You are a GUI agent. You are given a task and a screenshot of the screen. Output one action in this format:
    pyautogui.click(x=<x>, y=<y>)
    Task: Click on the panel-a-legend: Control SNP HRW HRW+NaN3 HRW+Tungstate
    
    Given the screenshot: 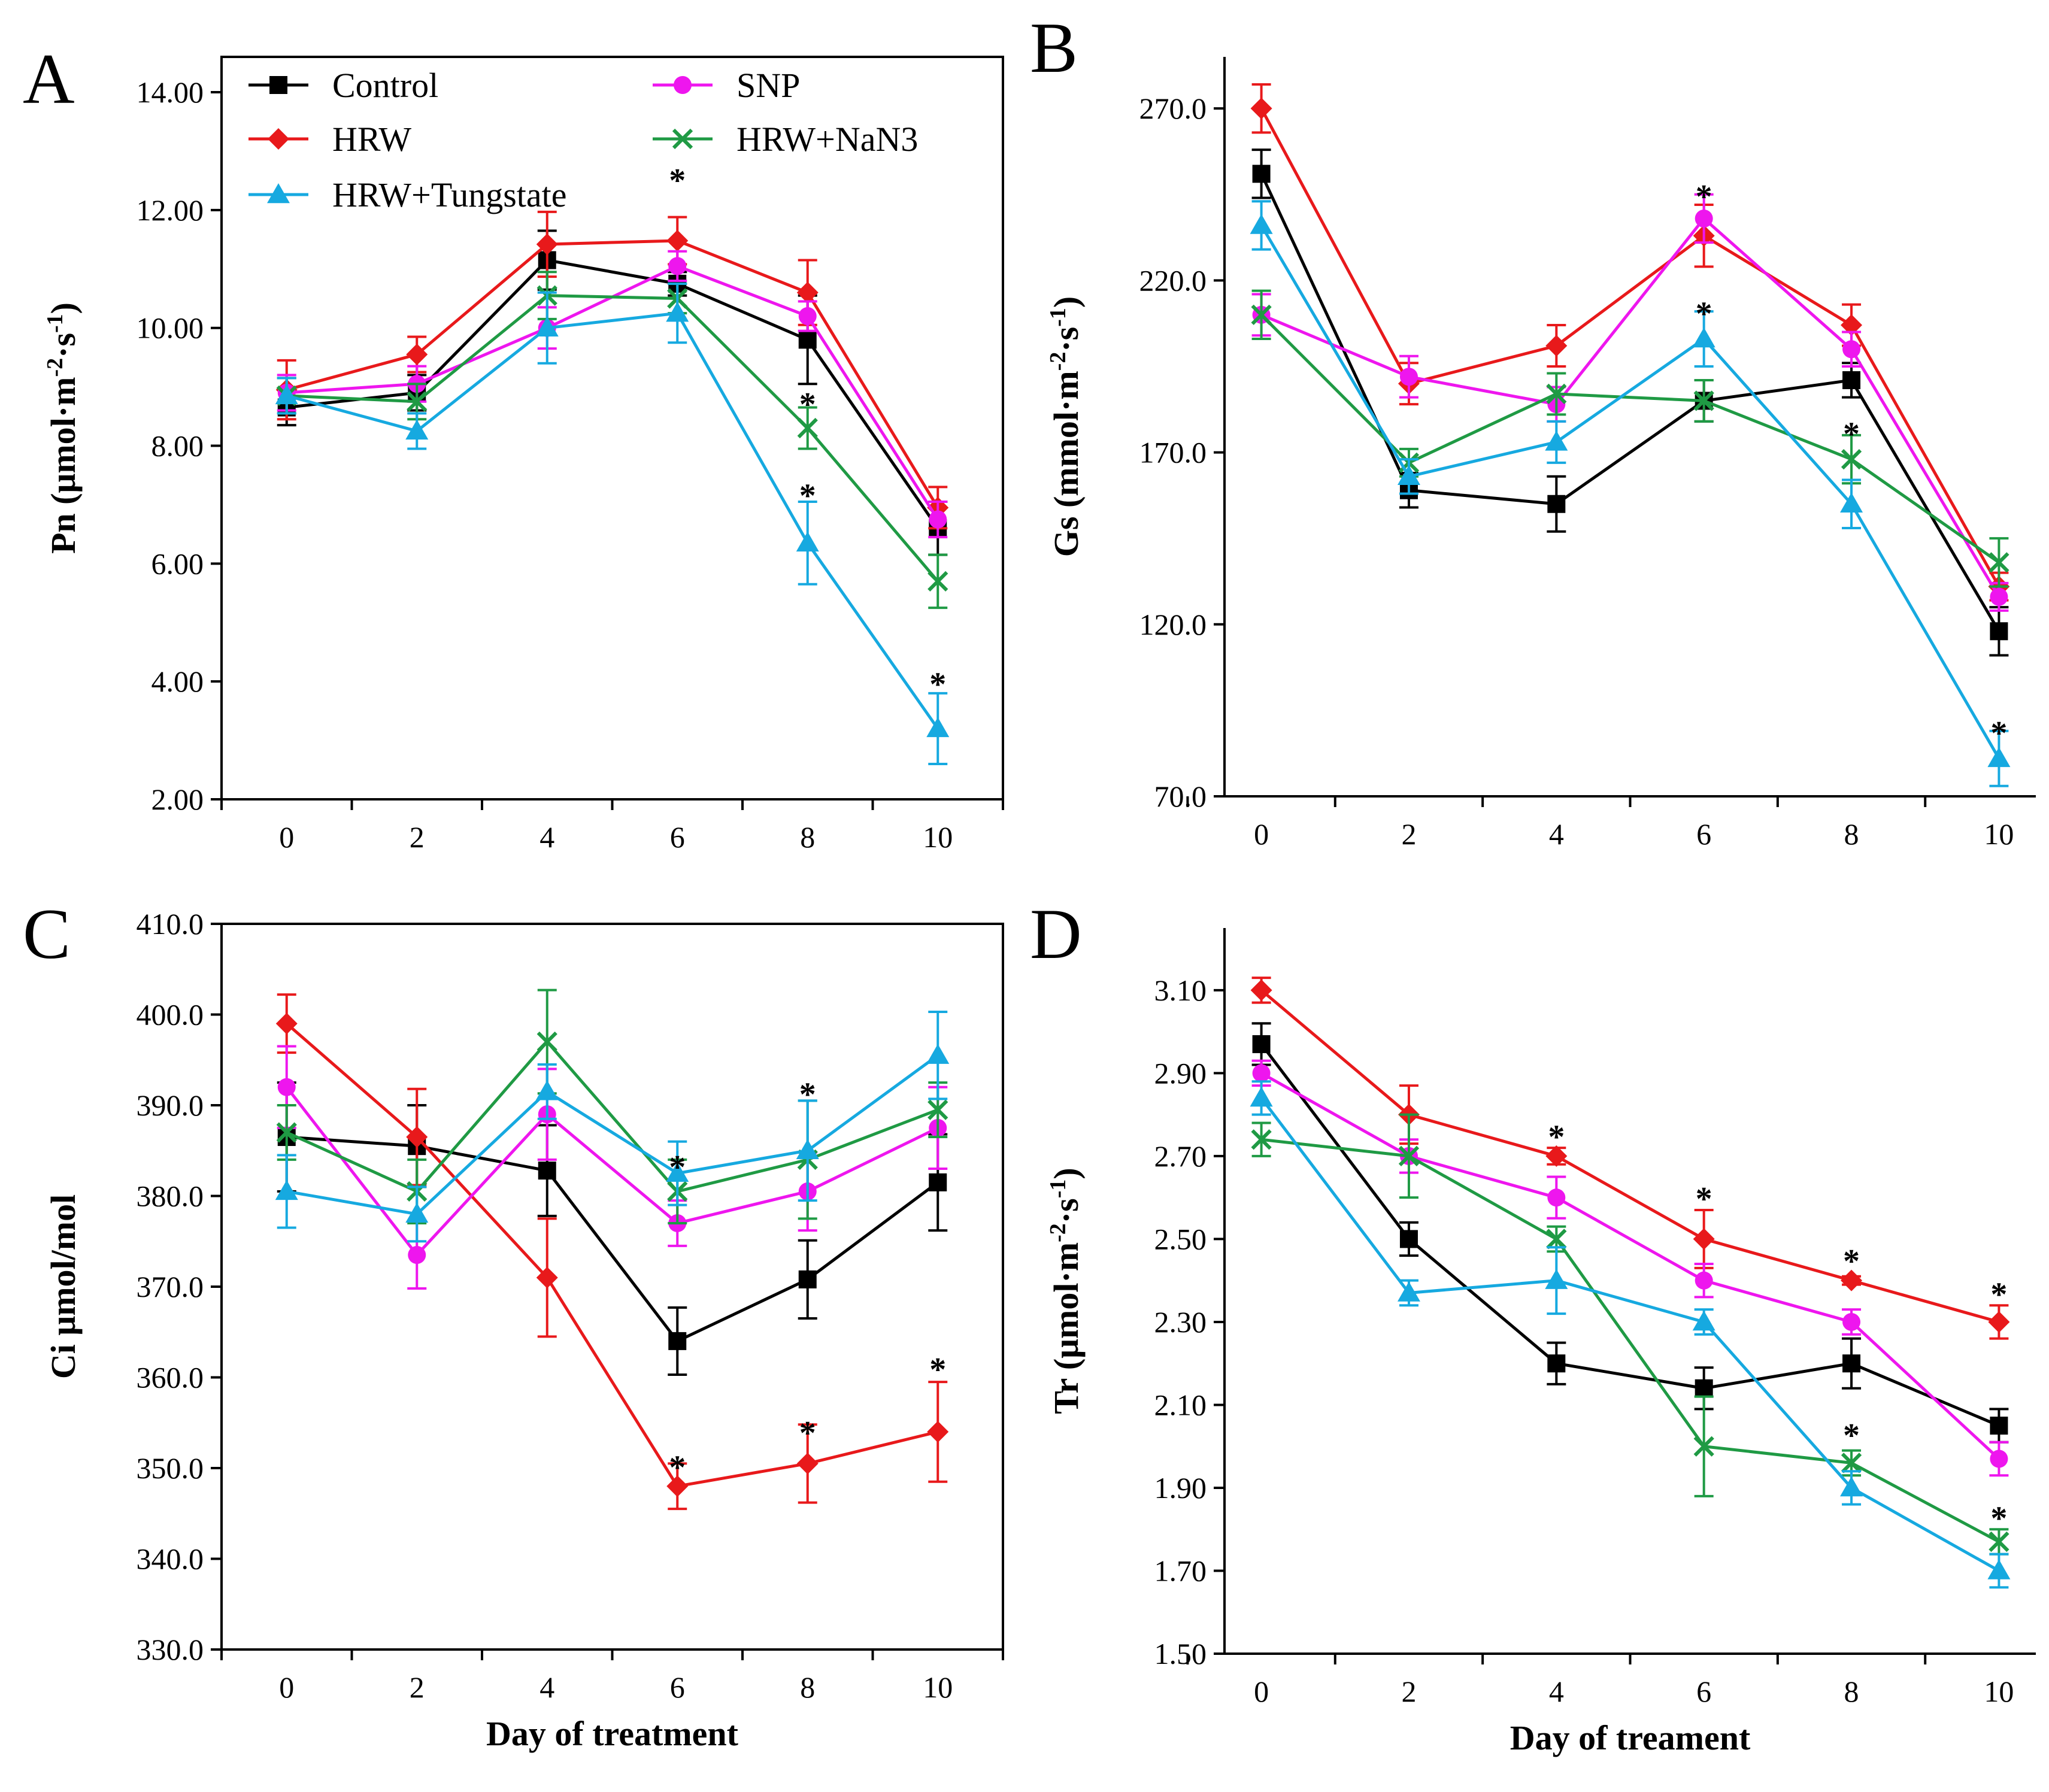 What is the action you would take?
    pyautogui.click(x=583, y=140)
    